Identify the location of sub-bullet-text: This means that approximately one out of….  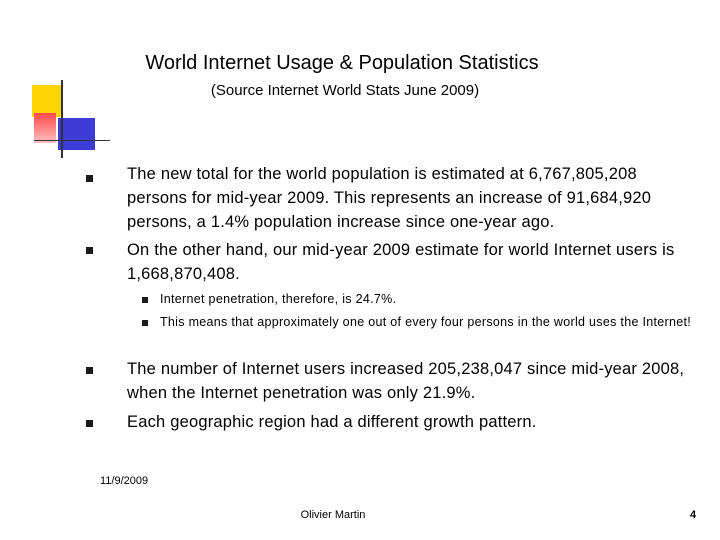
(426, 322).